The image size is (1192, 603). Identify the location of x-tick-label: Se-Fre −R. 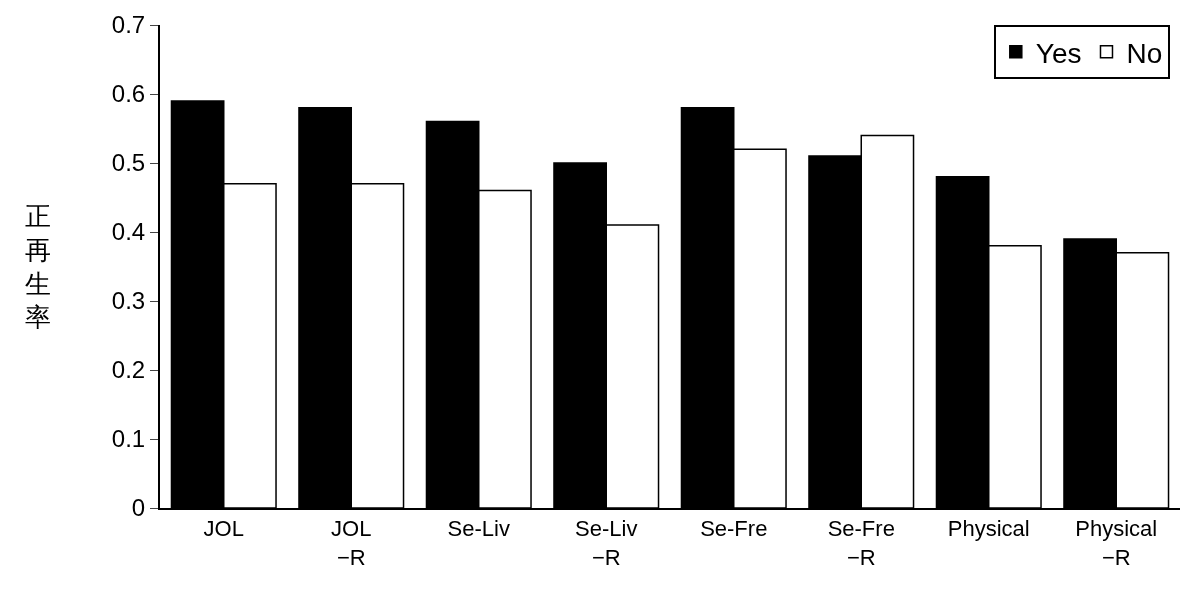
(861, 543).